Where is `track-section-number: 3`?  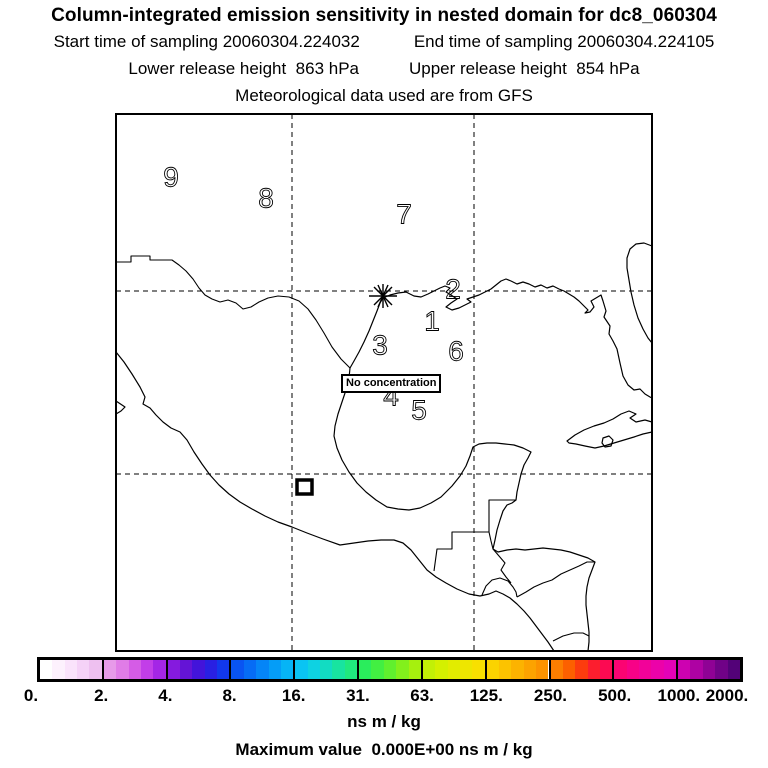 track-section-number: 3 is located at coordinates (380, 345).